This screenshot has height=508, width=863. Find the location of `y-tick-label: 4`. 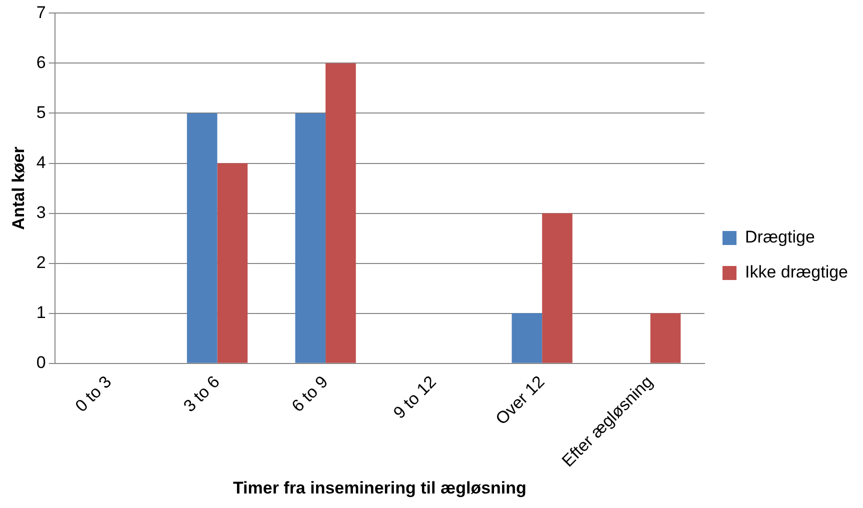

y-tick-label: 4 is located at coordinates (41, 162).